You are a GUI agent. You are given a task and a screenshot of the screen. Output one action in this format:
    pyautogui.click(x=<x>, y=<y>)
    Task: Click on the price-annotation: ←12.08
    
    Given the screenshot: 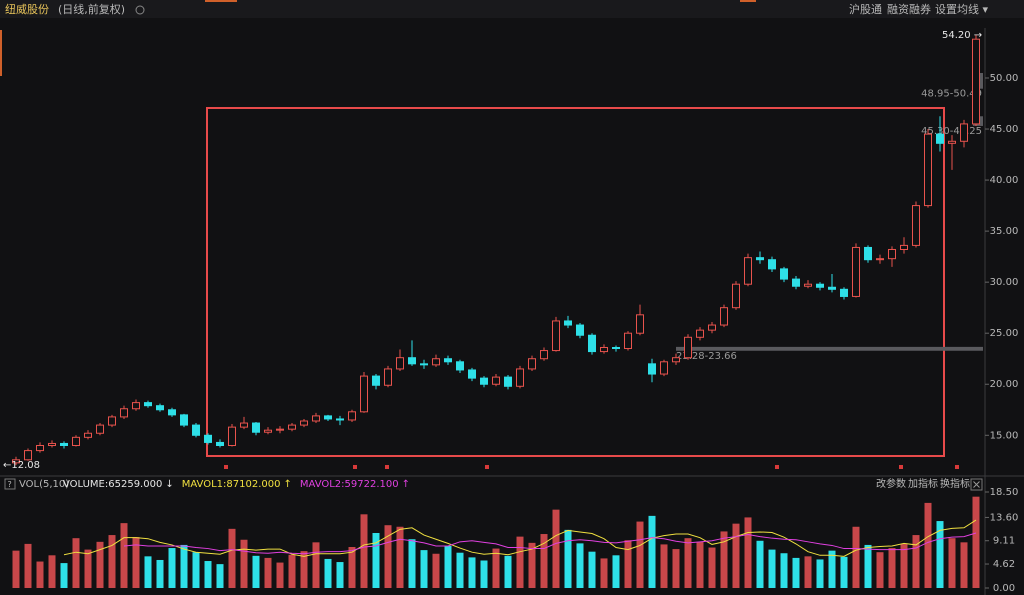 What is the action you would take?
    pyautogui.click(x=21, y=465)
    